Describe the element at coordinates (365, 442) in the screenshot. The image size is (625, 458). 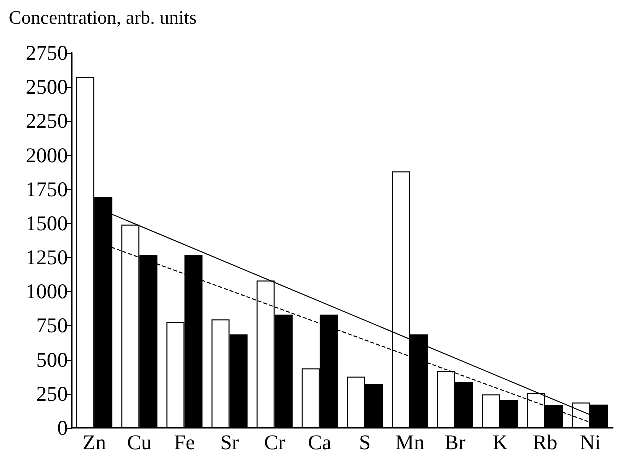
I see `x-tick-label: S` at that location.